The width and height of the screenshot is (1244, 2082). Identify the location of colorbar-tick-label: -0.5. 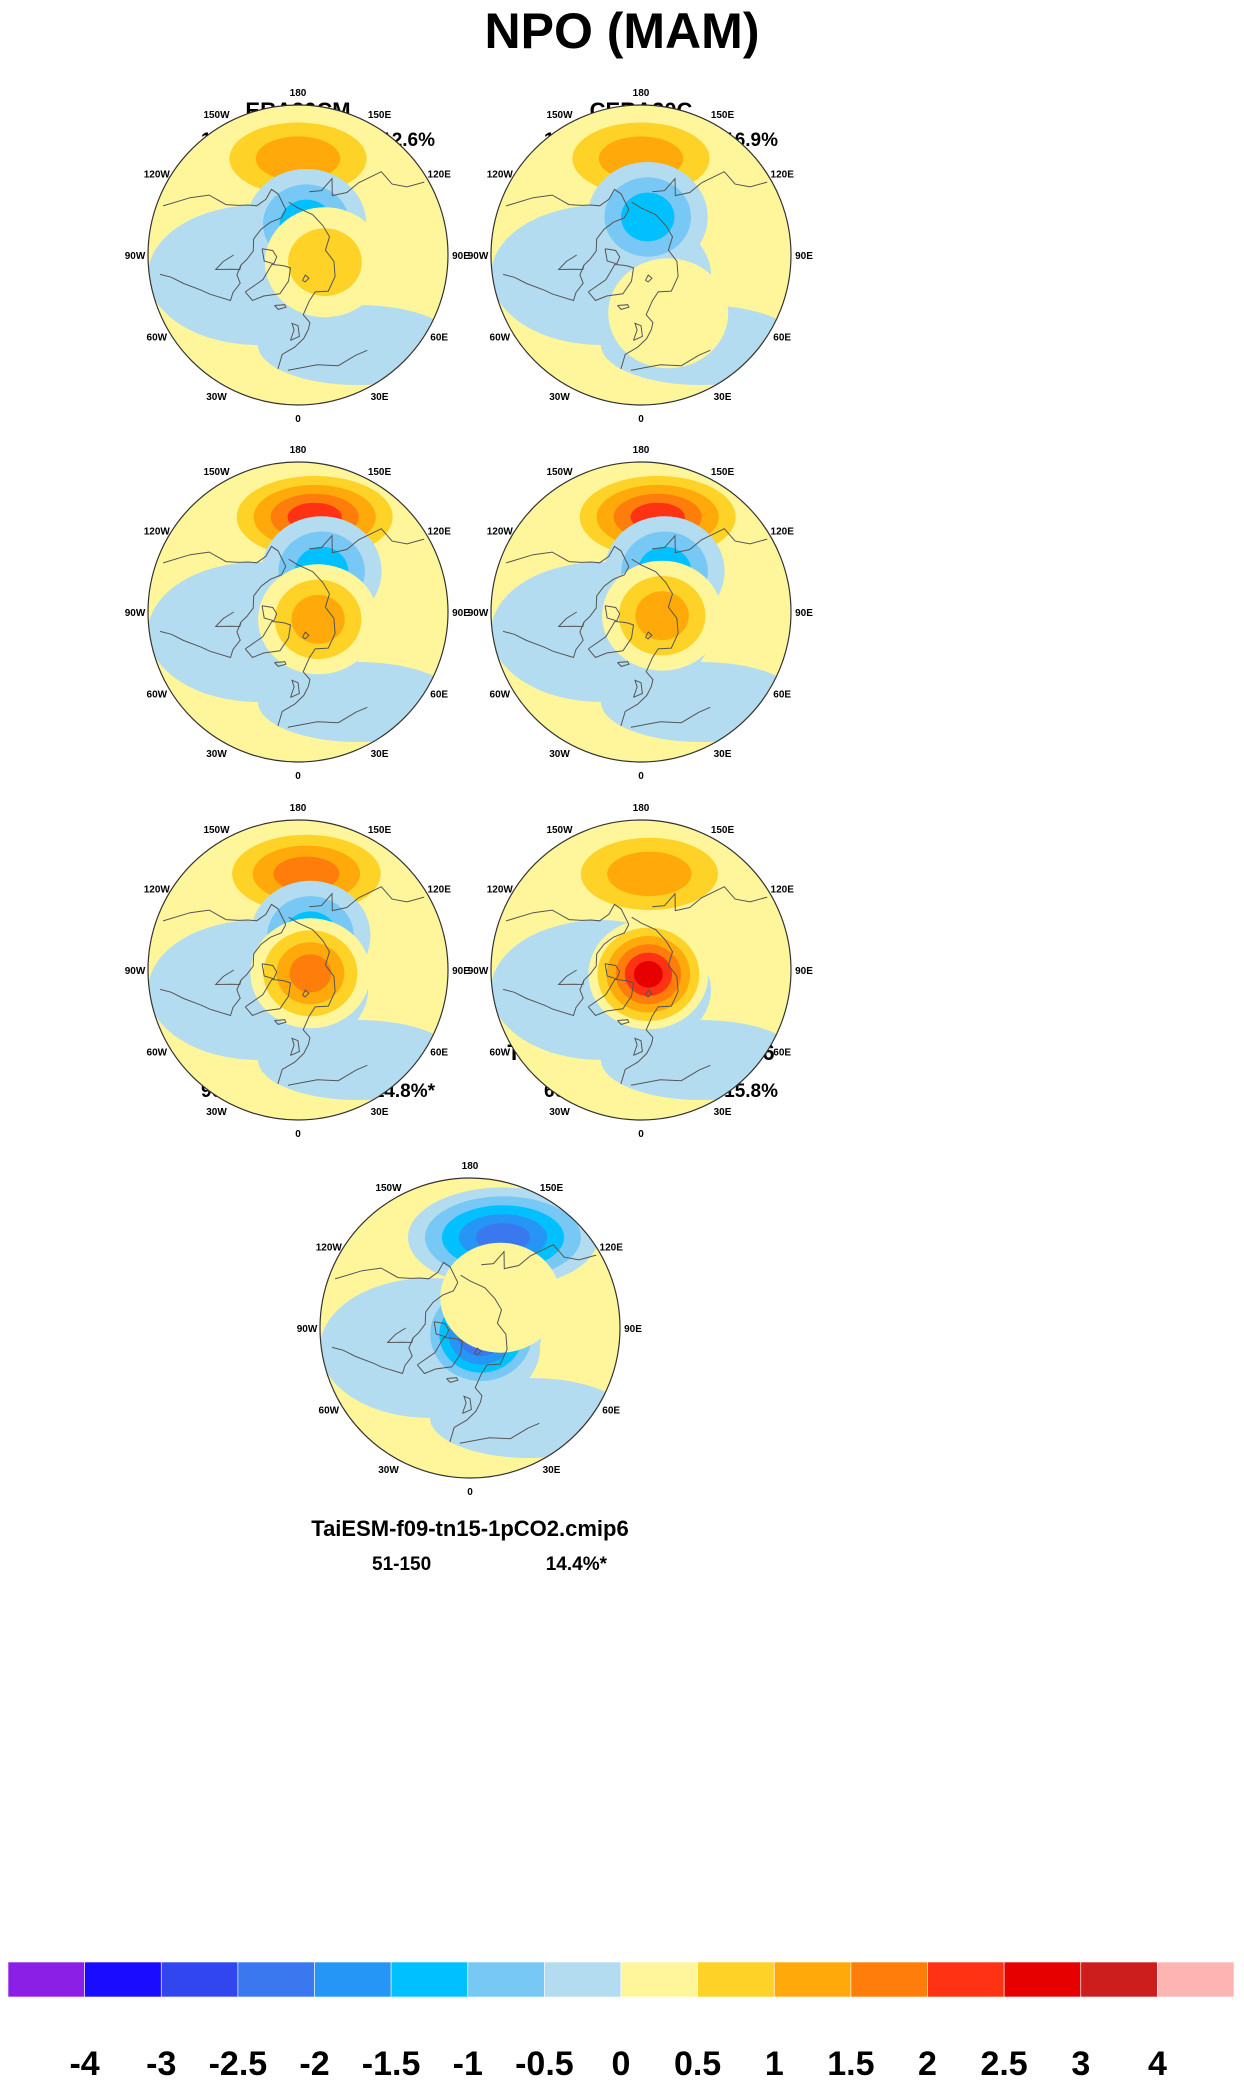
(544, 2063).